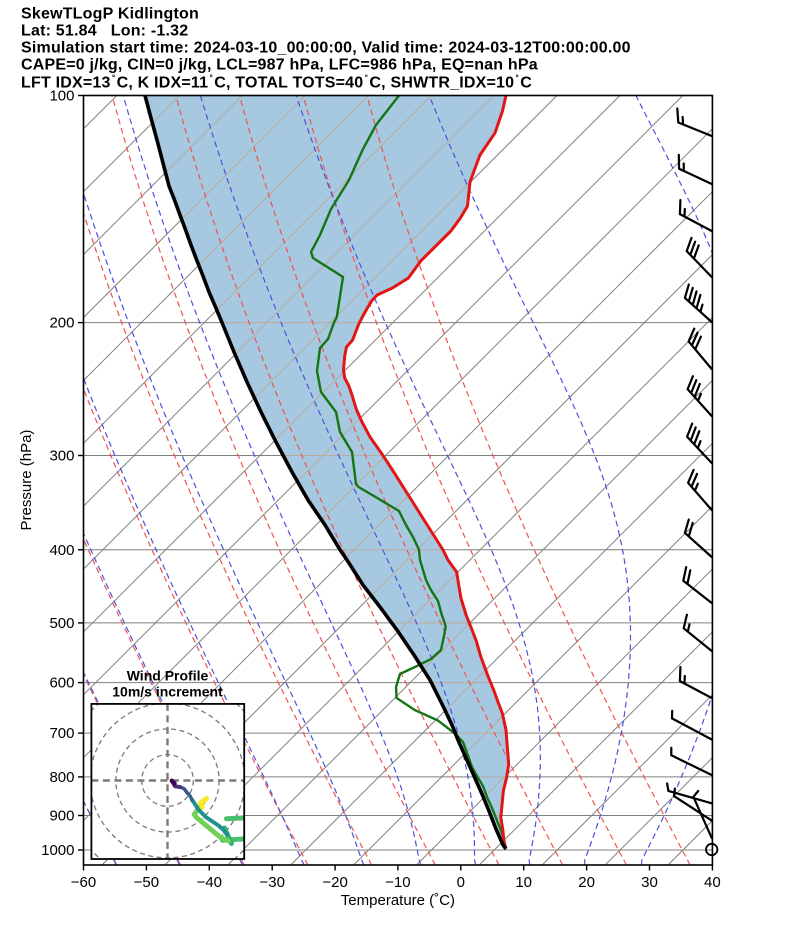  I want to click on svg-text: 300, so click(61, 456).